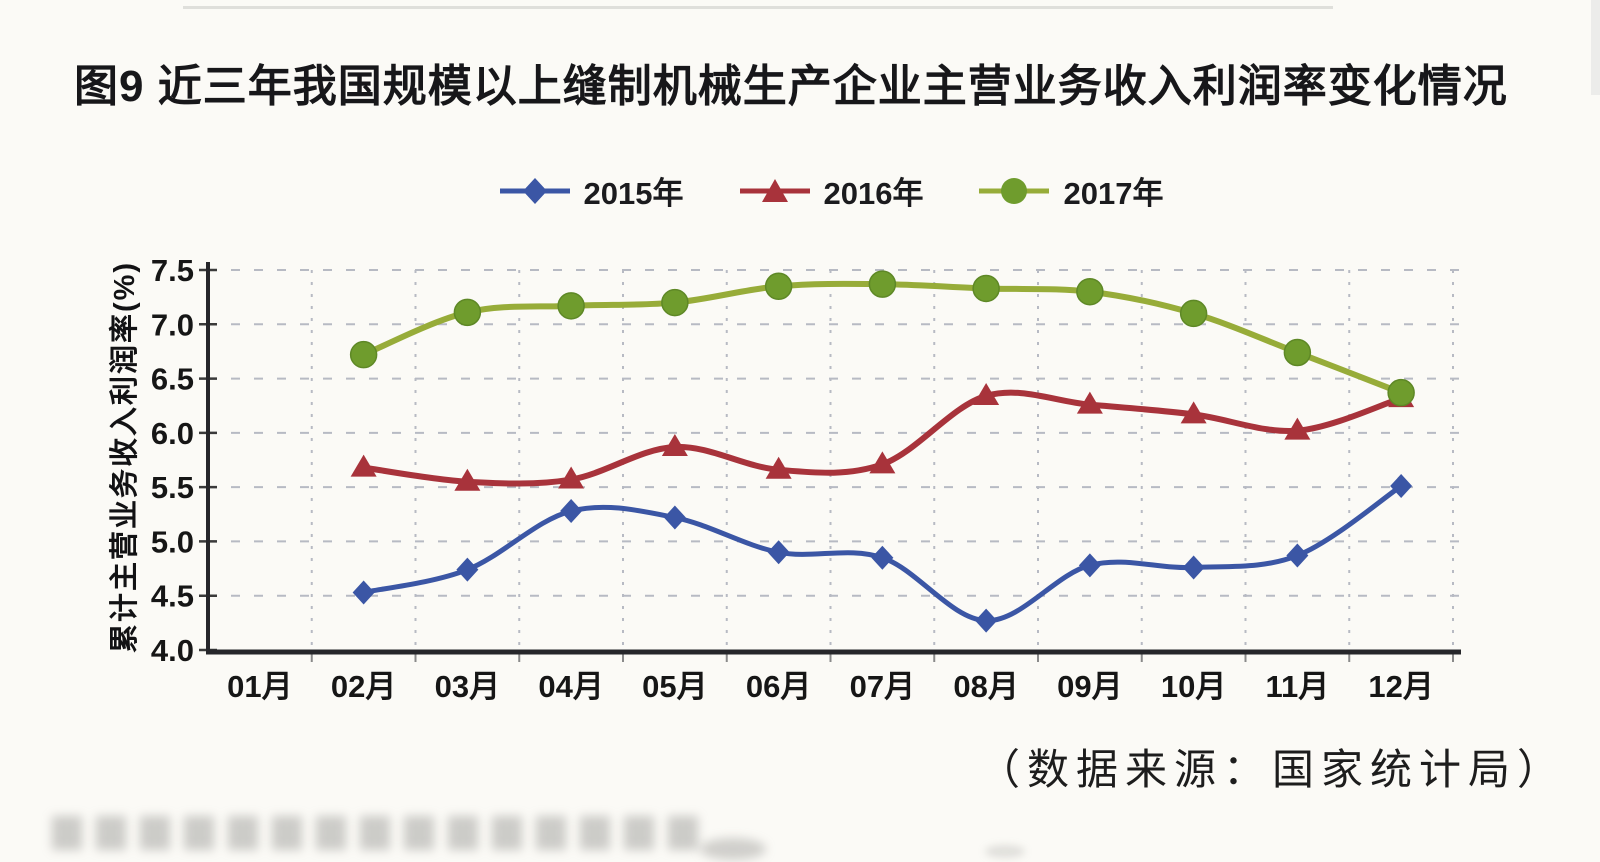  I want to click on x-tick-label: 08月, so click(985, 686).